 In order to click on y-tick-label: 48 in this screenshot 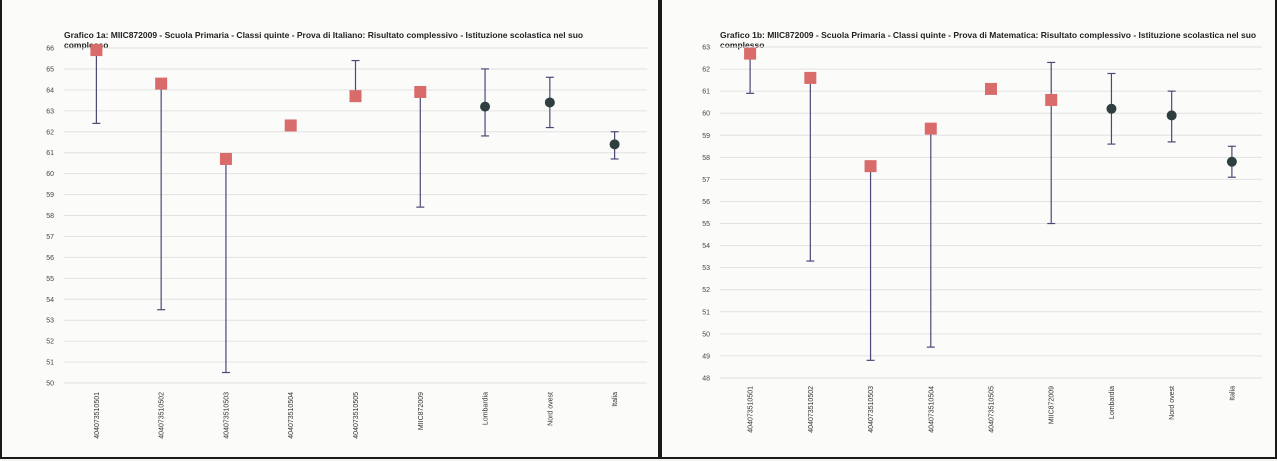, I will do `click(706, 379)`.